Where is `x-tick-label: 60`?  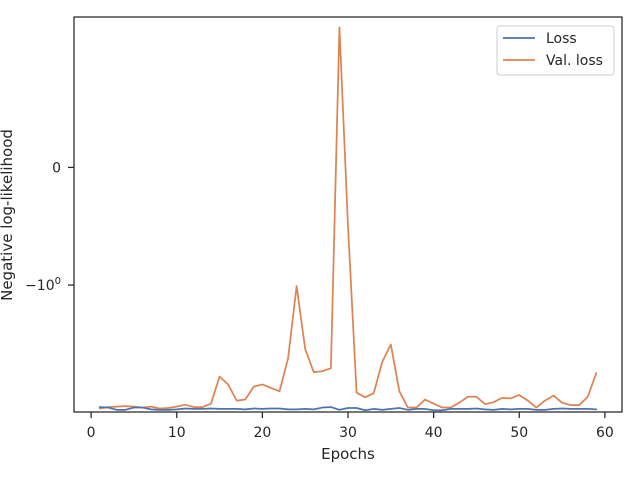 x-tick-label: 60 is located at coordinates (605, 433).